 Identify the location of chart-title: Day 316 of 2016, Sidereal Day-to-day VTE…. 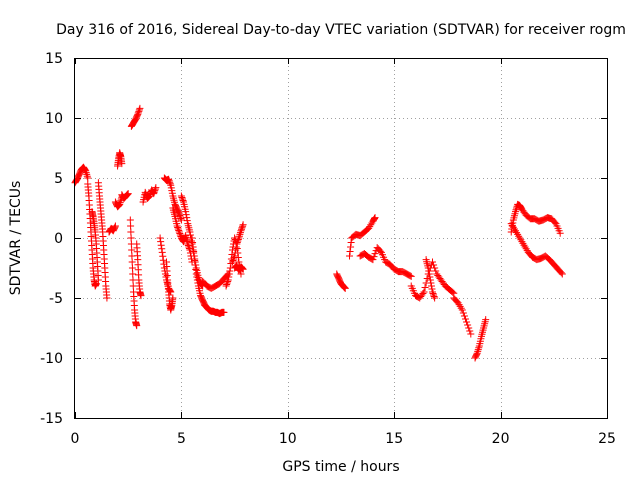
(341, 30).